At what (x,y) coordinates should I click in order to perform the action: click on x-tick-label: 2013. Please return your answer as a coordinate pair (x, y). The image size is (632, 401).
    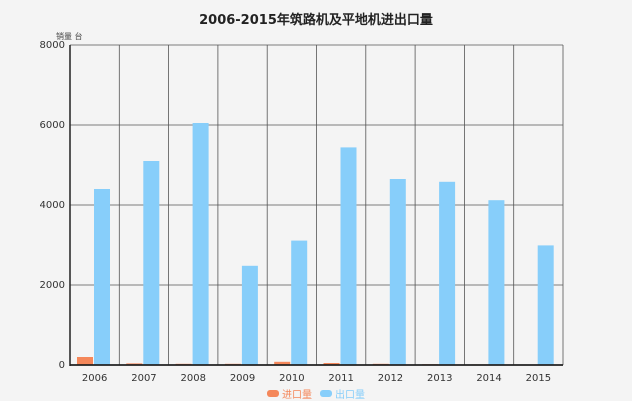
    Looking at the image, I should click on (439, 378).